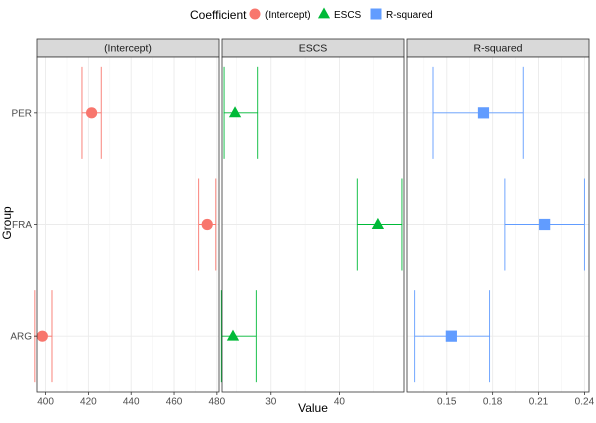 The width and height of the screenshot is (596, 423). What do you see at coordinates (348, 15) in the screenshot?
I see `legend-label: ESCS` at bounding box center [348, 15].